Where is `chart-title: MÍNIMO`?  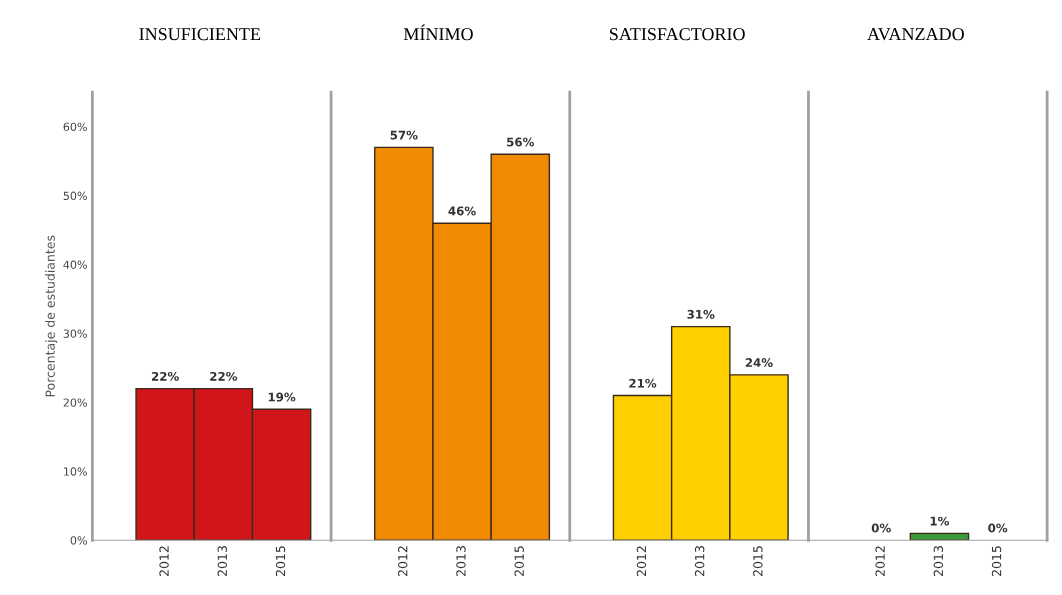
chart-title: MÍNIMO is located at coordinates (438, 32).